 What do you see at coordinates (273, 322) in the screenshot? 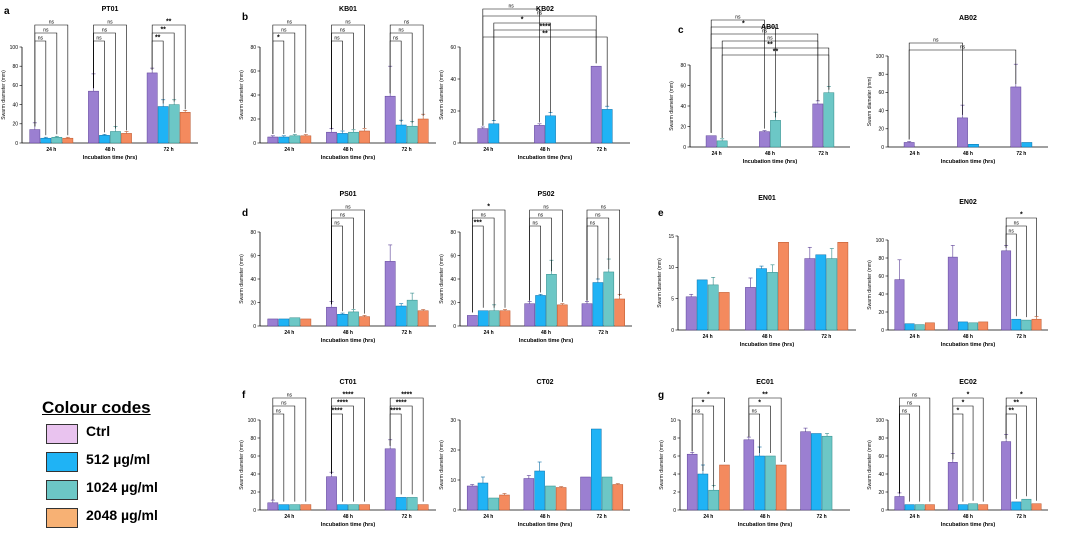
I see `bar-ps01-ctrl-24h` at bounding box center [273, 322].